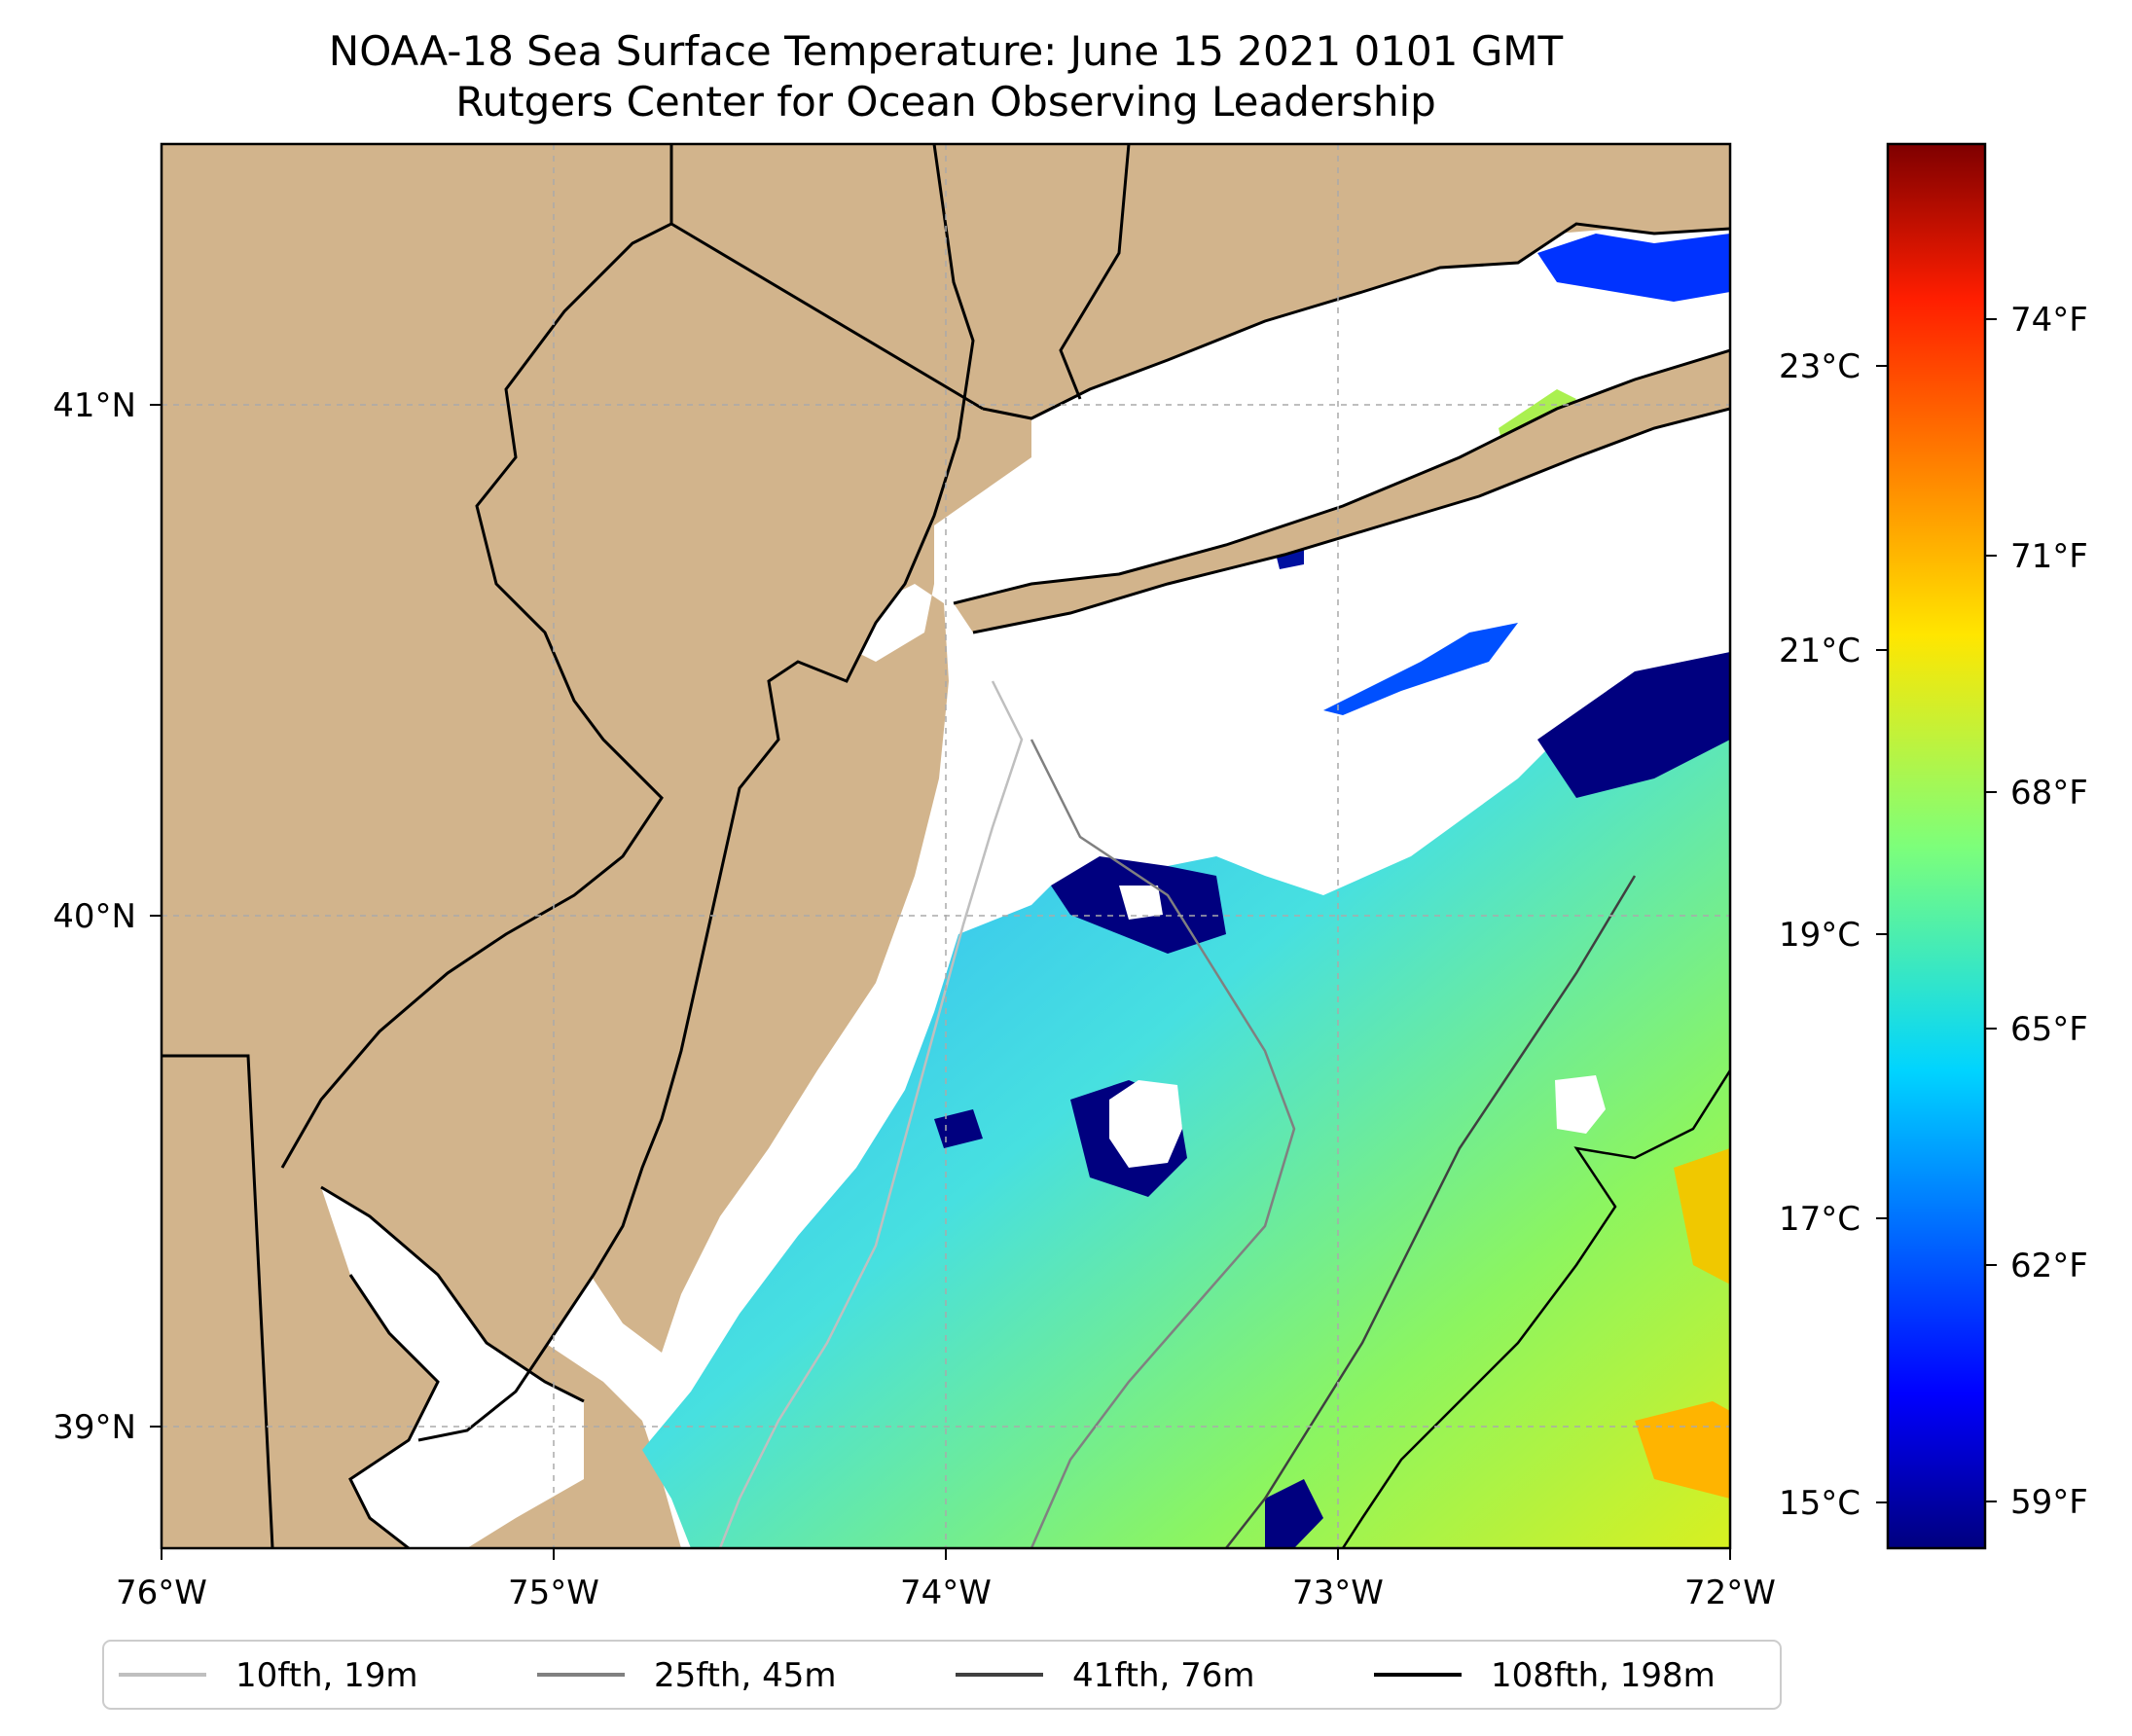 The image size is (2132, 1736). I want to click on state-border-nj-pa, so click(477, 656).